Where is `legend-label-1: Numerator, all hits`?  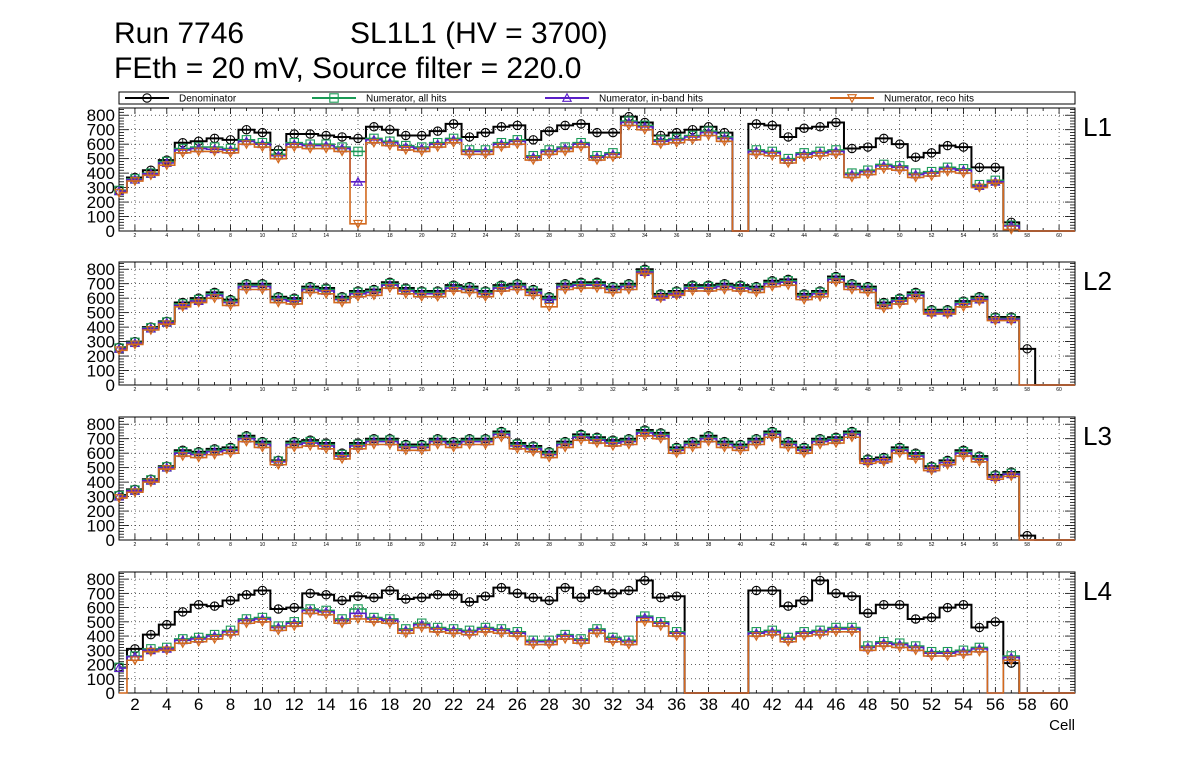
legend-label-1: Numerator, all hits is located at coordinates (406, 99).